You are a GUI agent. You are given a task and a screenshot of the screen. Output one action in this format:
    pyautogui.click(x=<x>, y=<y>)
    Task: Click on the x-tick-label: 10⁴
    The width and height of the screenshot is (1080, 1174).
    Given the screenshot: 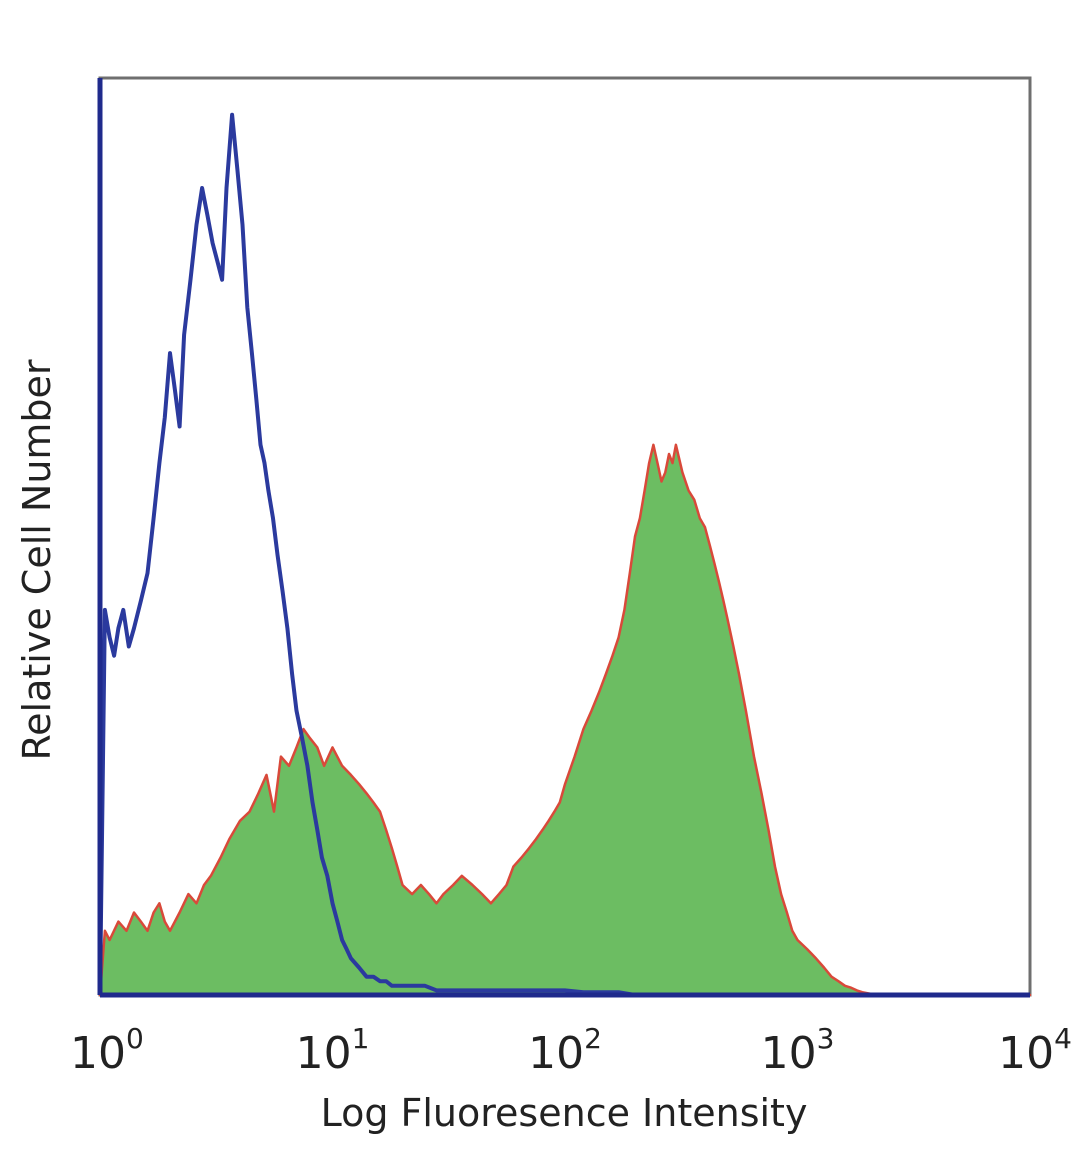 What is the action you would take?
    pyautogui.click(x=1035, y=1050)
    